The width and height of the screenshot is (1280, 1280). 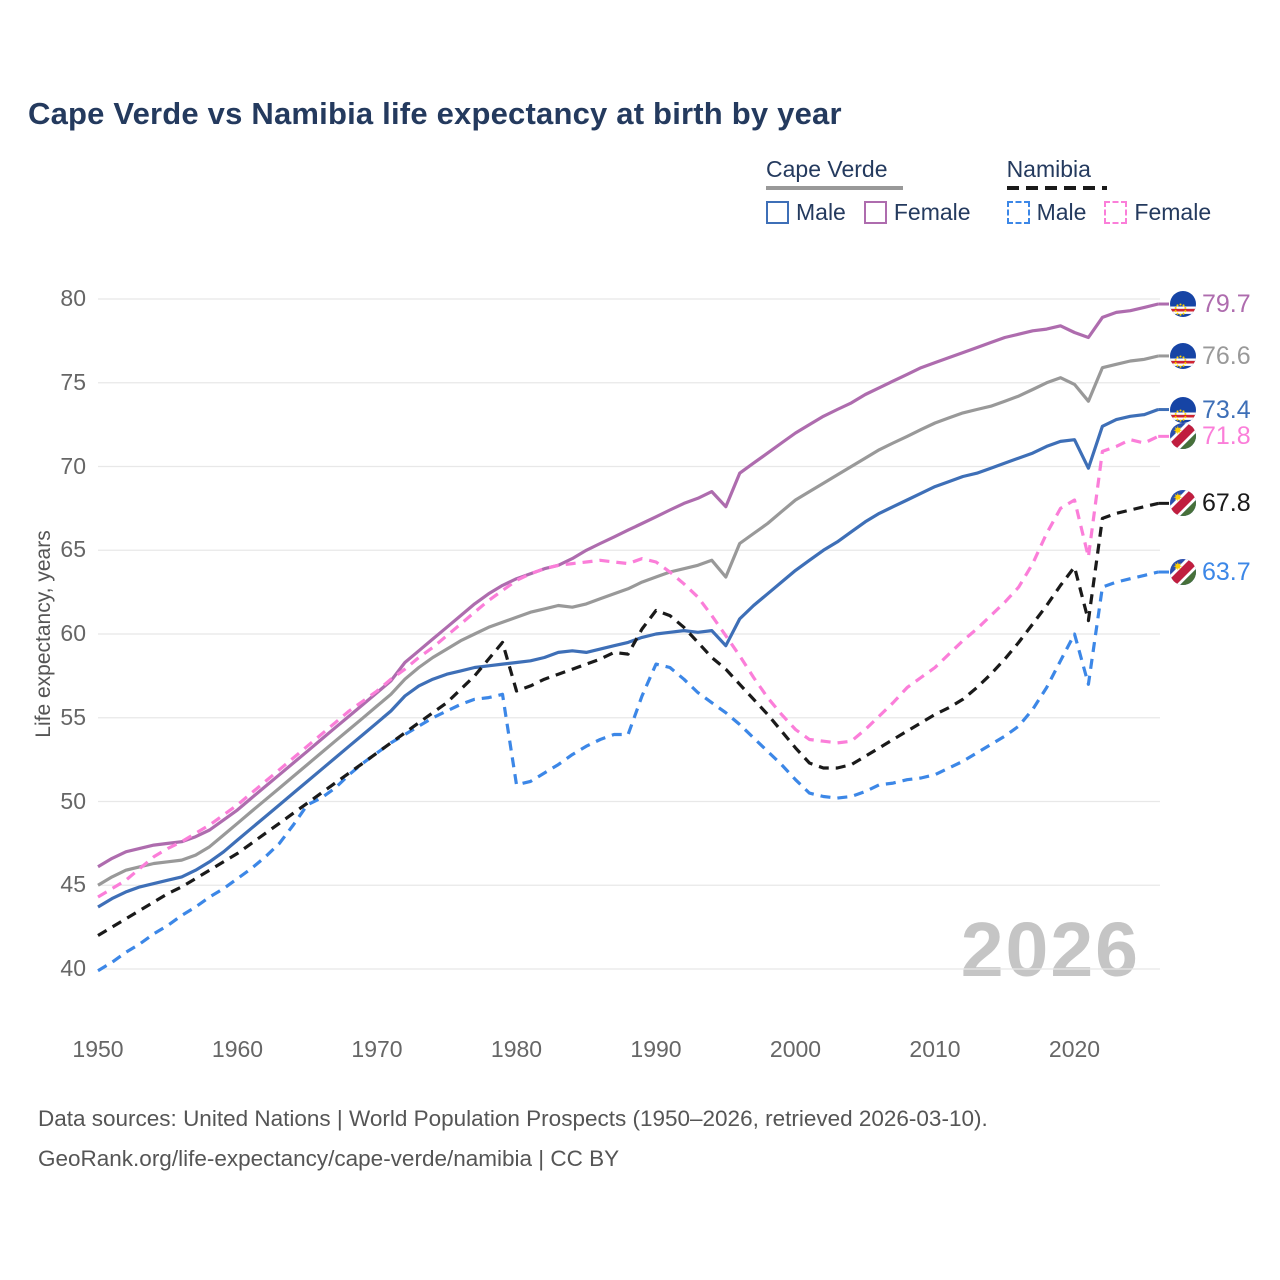 I want to click on end-label-cape-verde-both-sexes: 76.6, so click(x=1210, y=356).